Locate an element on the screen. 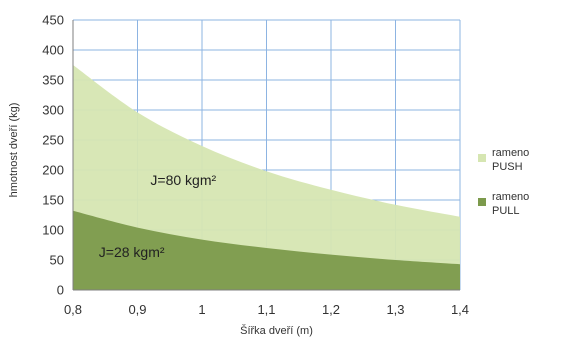 The image size is (563, 340). x-tick-label: 1,4 is located at coordinates (460, 309).